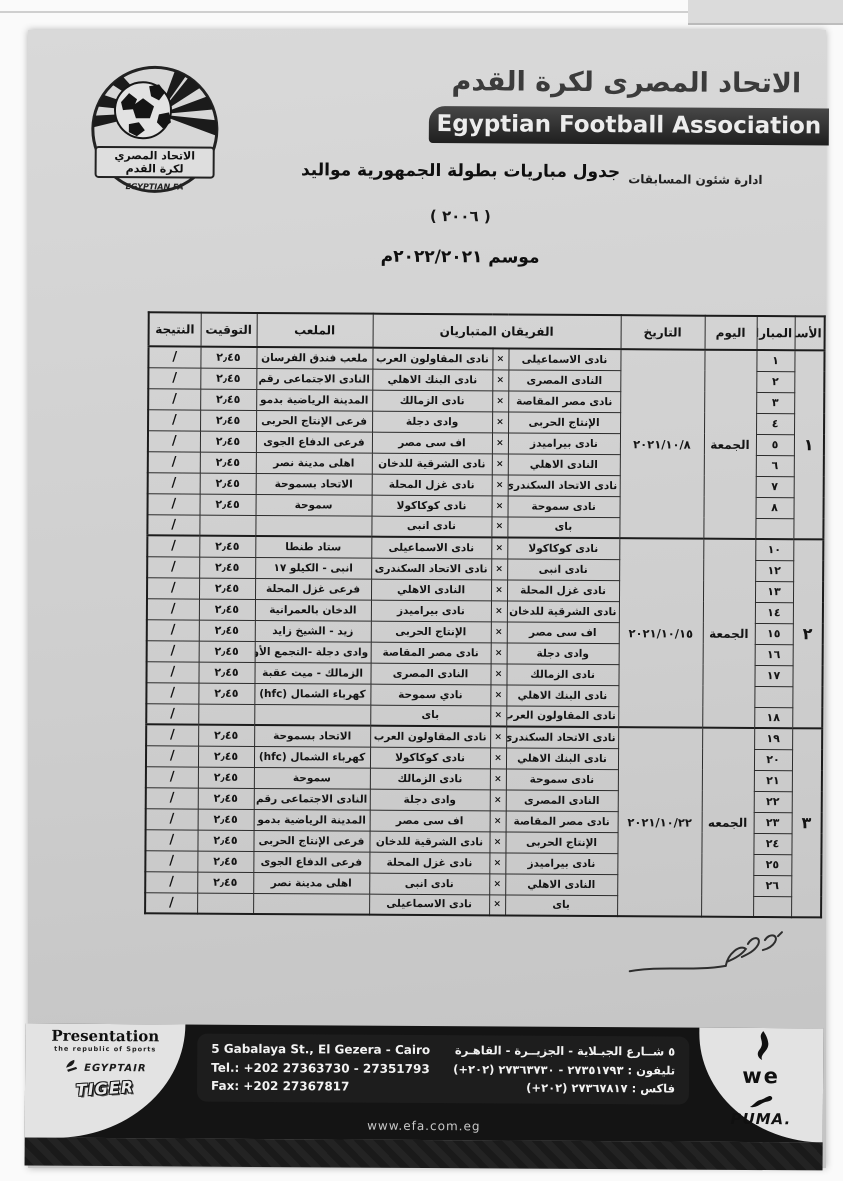 This screenshot has width=843, height=1181. Describe the element at coordinates (105, 1088) in the screenshot. I see `tiger-logo: TIGER` at that location.